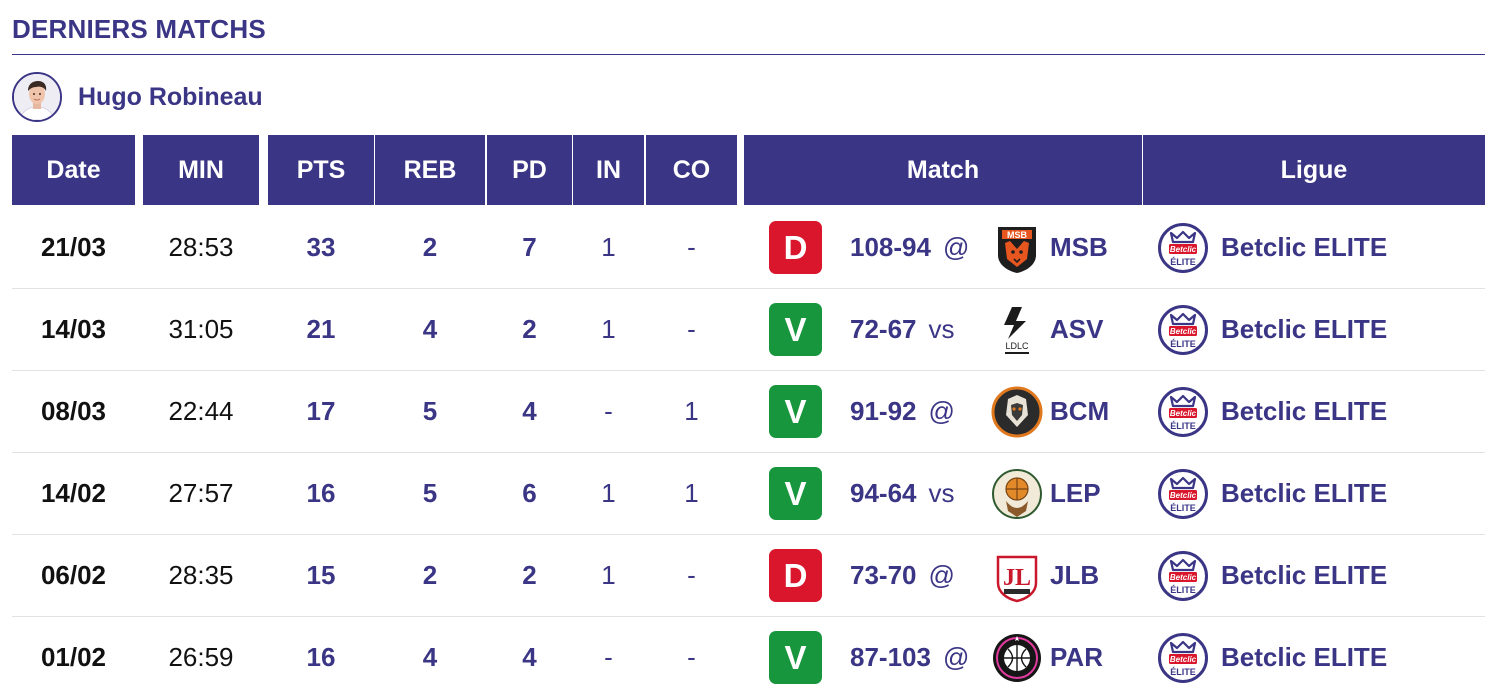 The height and width of the screenshot is (699, 1485). What do you see at coordinates (608, 170) in the screenshot?
I see `column-header-in: IN` at bounding box center [608, 170].